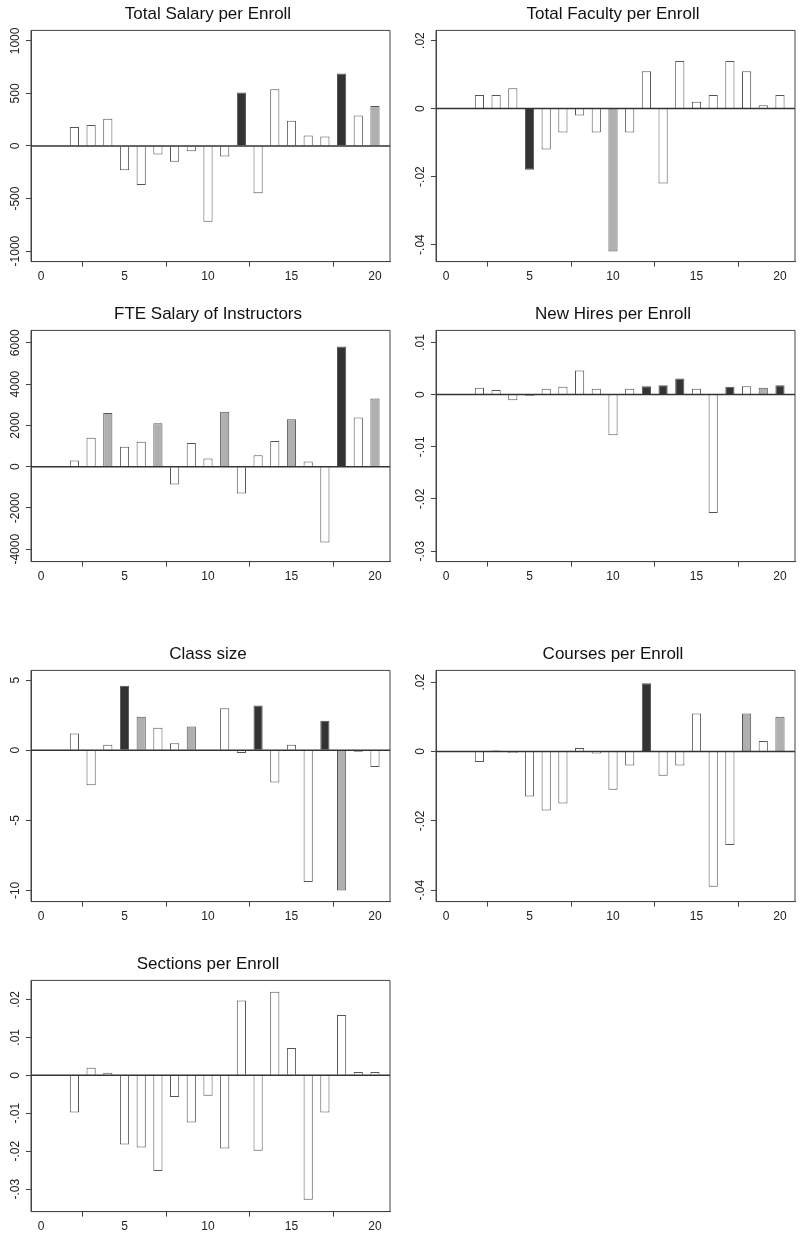 The width and height of the screenshot is (809, 1239). I want to click on y-tick-label: 1000, so click(15, 41).